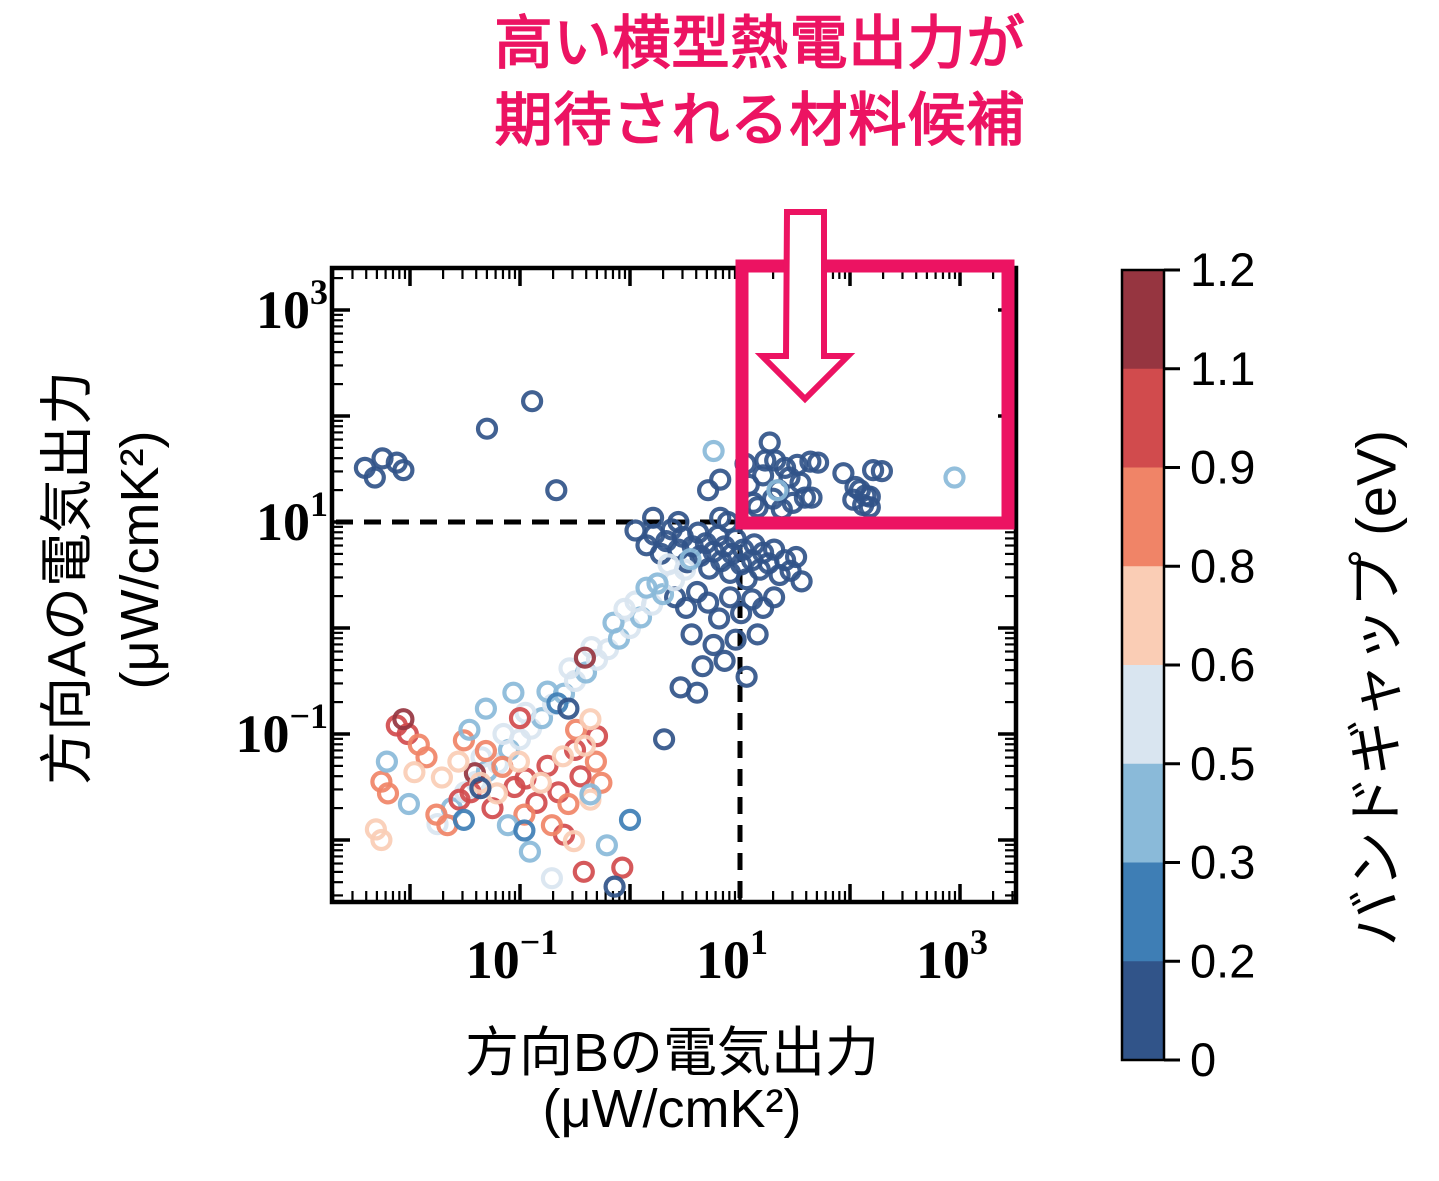  I want to click on figure-title: 高い横型熱電出力が 期待される材料候補, so click(760, 82).